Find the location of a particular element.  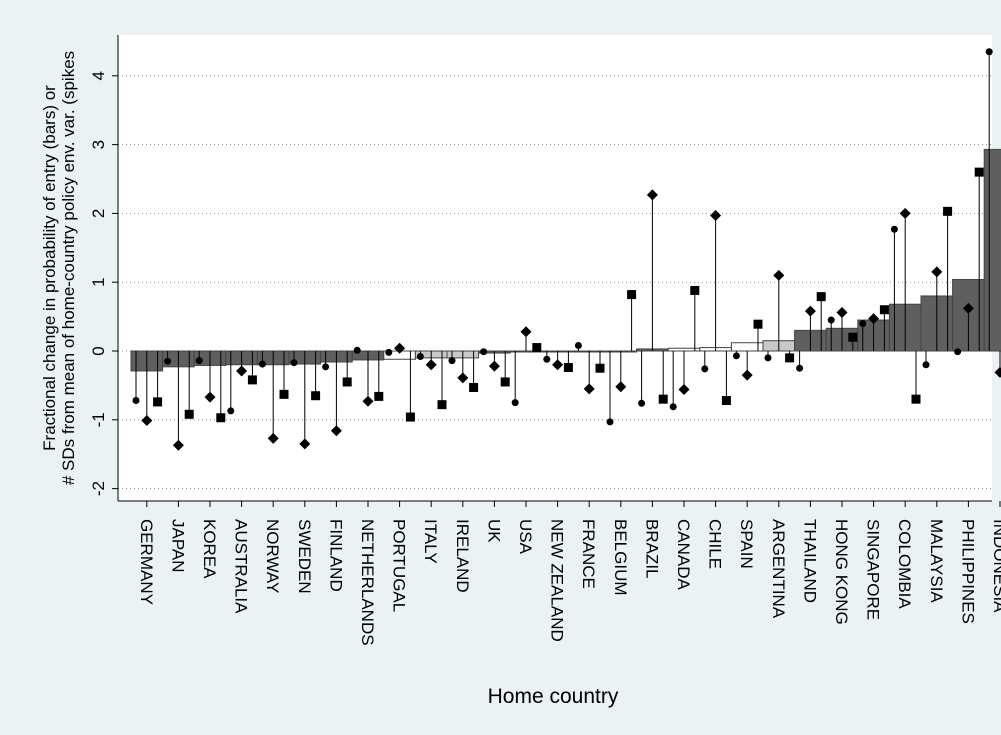

bar-indonesia is located at coordinates (992, 250).